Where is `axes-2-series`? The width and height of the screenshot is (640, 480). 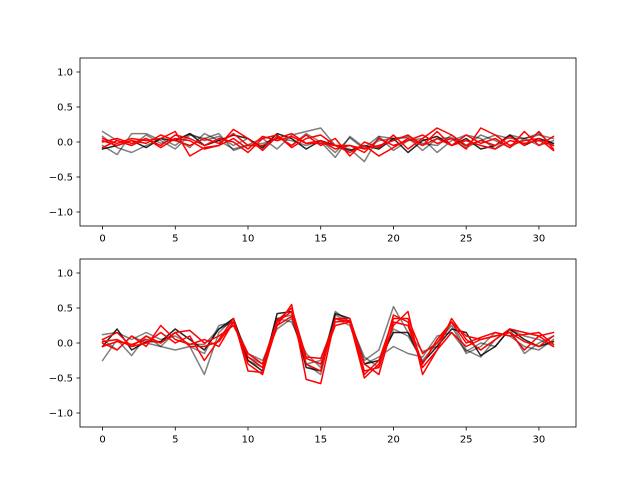 axes-2-series is located at coordinates (328, 344).